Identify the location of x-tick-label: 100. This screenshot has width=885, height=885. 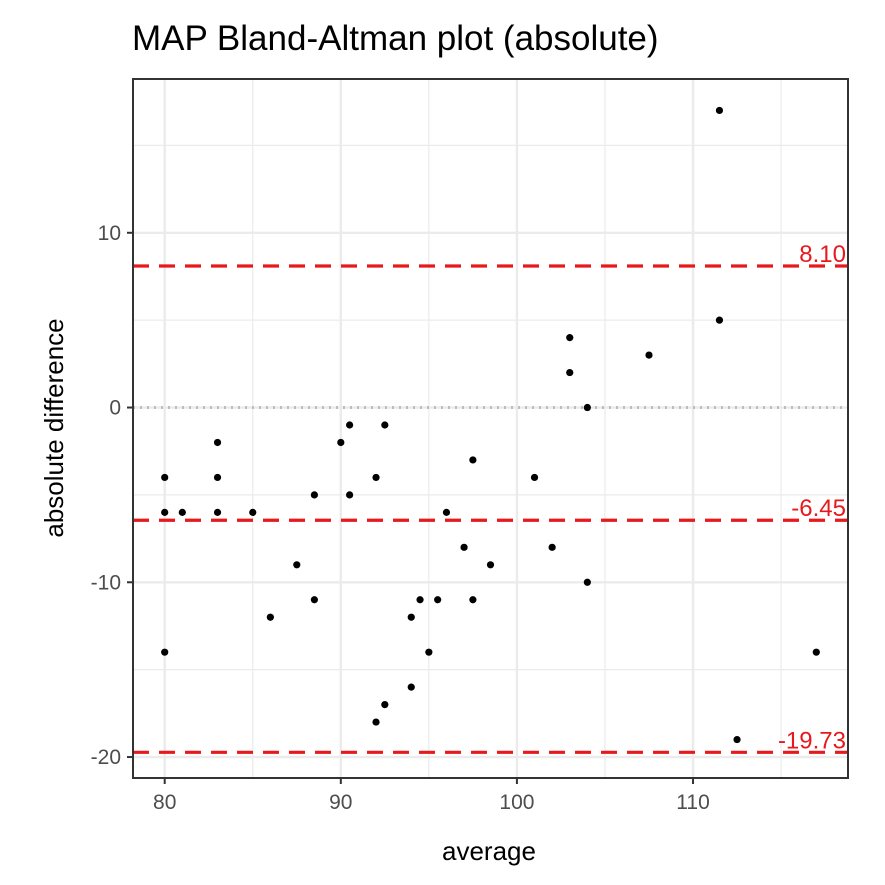
(516, 802).